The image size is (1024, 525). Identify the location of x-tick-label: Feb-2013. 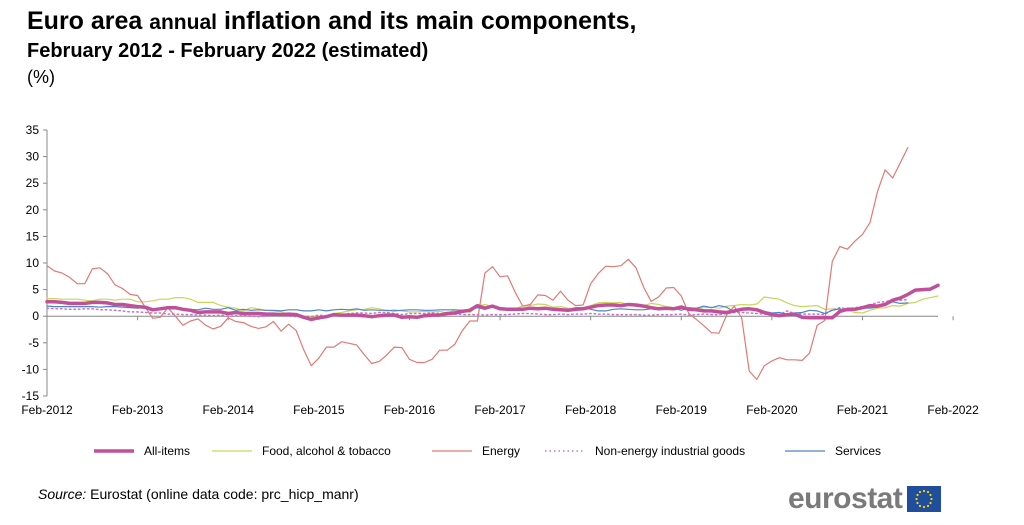
(138, 410).